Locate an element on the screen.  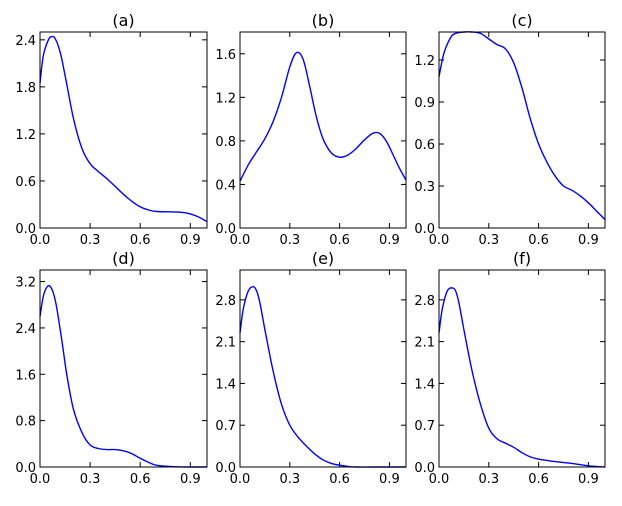
panel-title: (b) is located at coordinates (323, 20).